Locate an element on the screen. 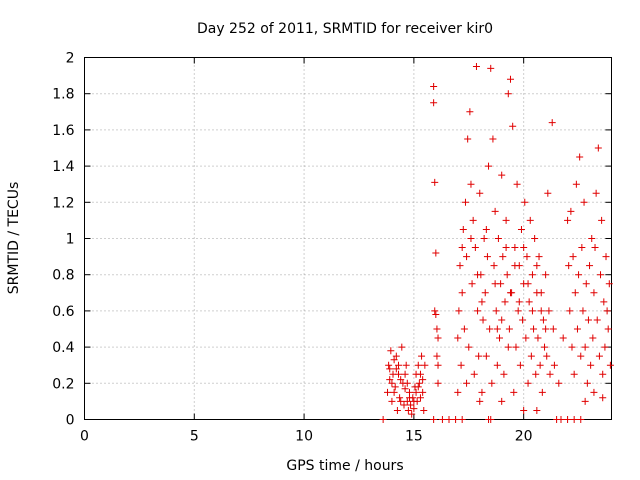  y-tick-label: 0.6 is located at coordinates (63, 312).